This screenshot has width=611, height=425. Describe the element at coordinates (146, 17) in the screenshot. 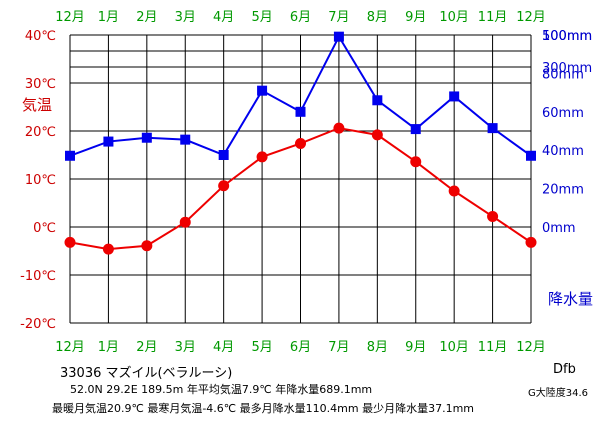

I see `month-label-top: 2月` at that location.